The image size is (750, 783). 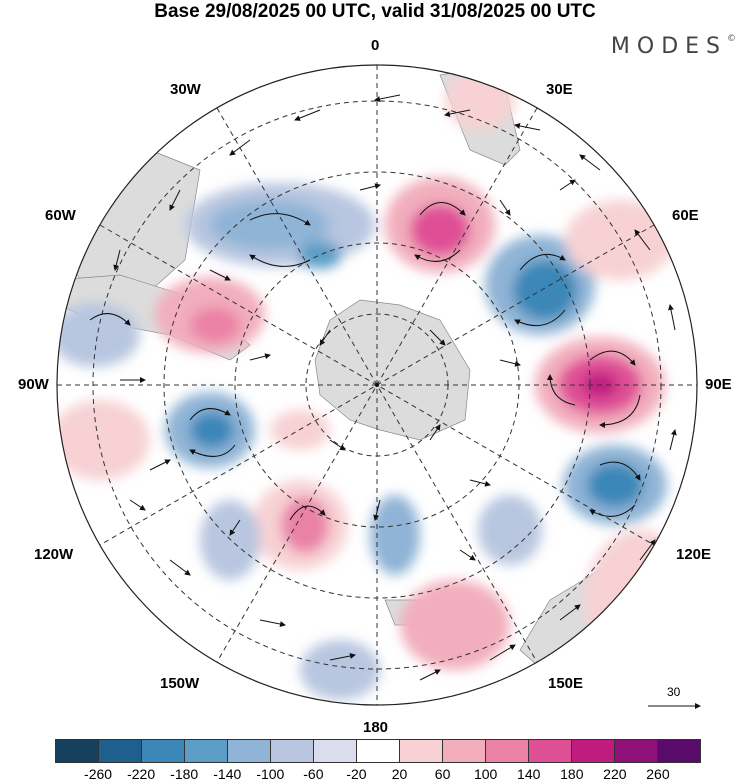 I want to click on lon-label-0: 0, so click(x=375, y=45).